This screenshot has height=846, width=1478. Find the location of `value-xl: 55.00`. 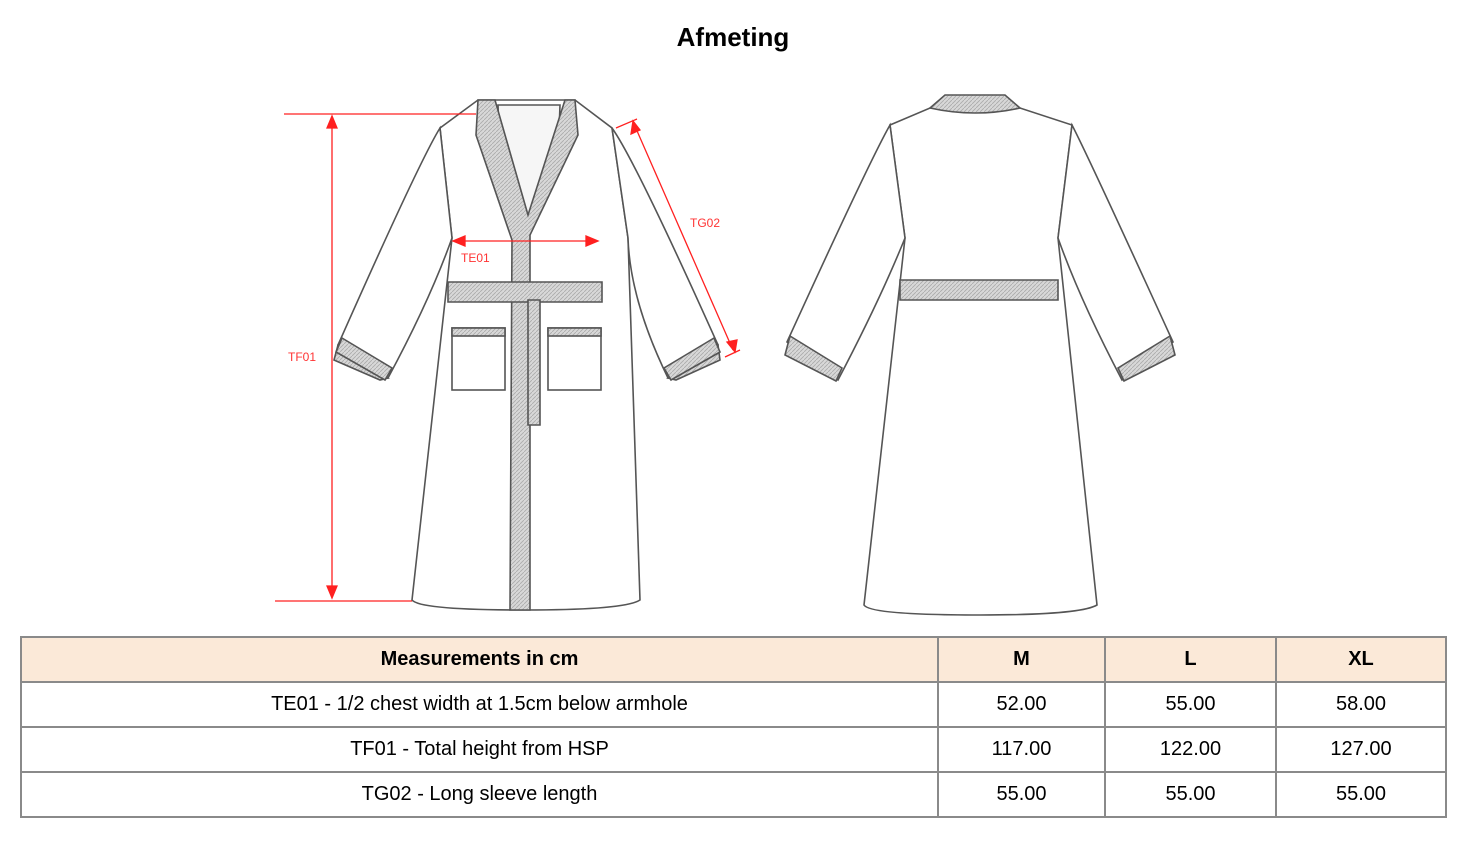

value-xl: 55.00 is located at coordinates (1361, 794).